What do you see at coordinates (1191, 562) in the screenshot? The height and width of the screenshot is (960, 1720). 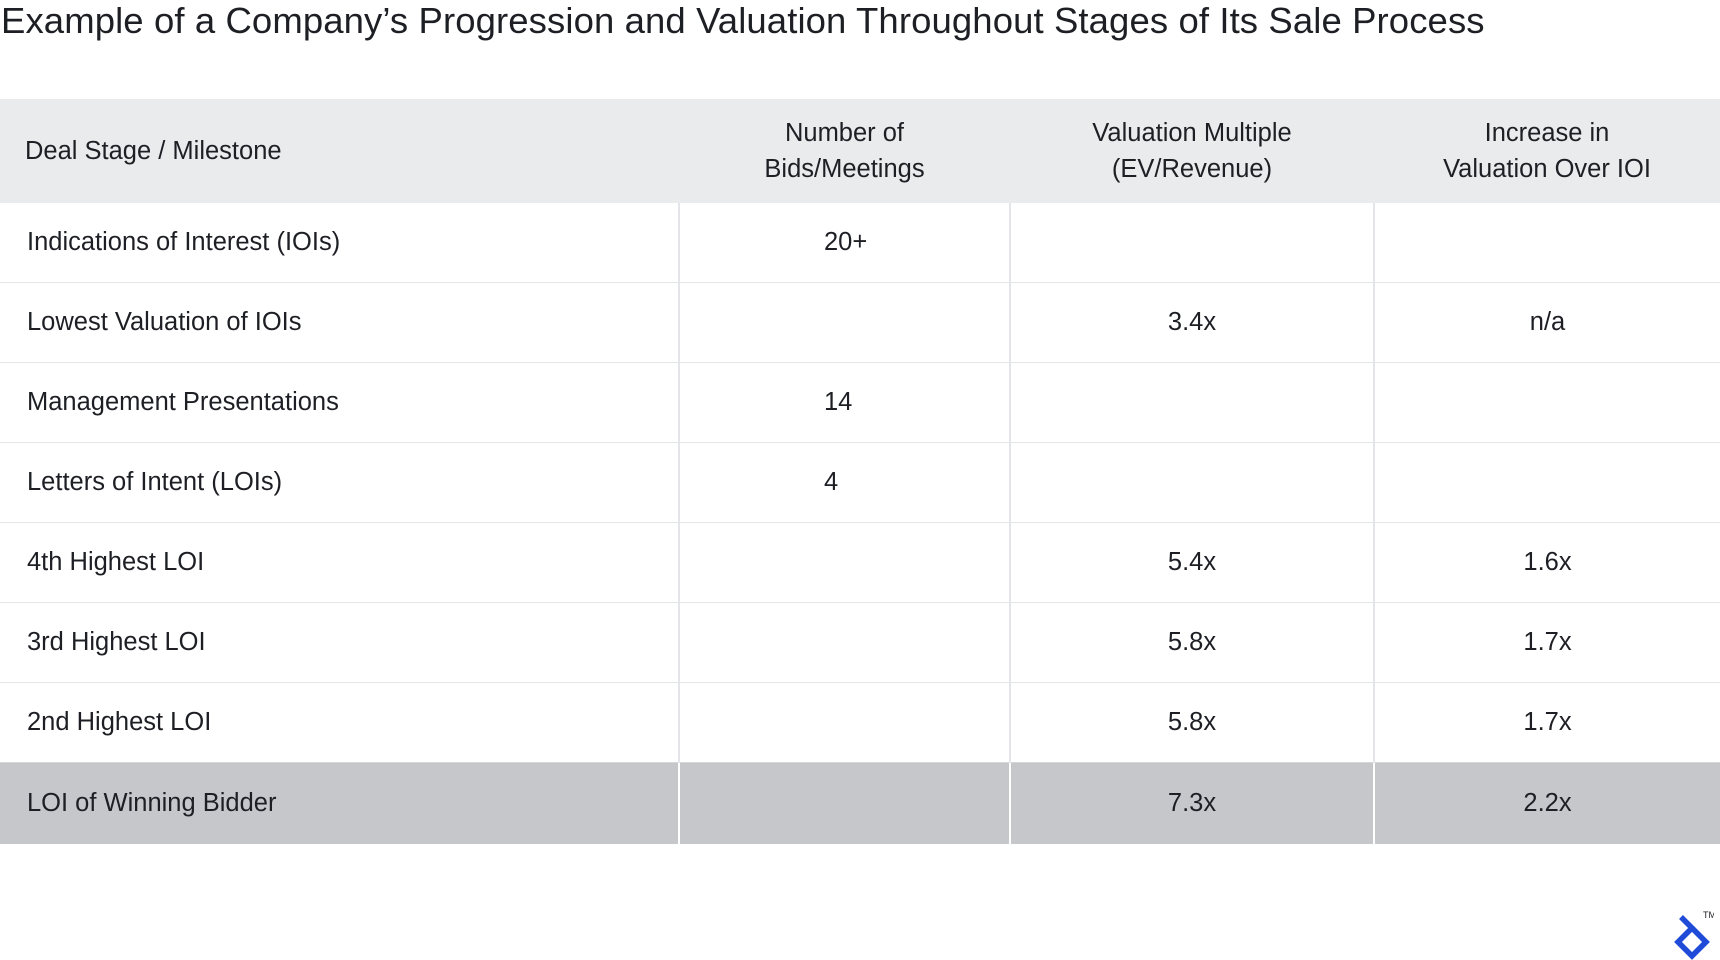 I see `valuation-multiple-cell: 5.4x` at bounding box center [1191, 562].